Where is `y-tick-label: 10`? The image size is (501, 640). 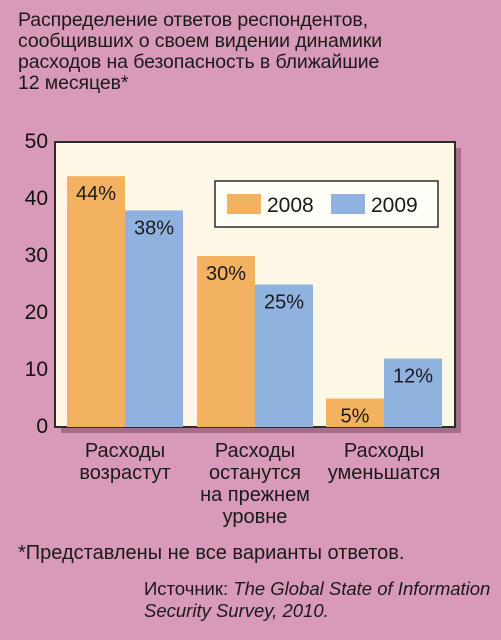
y-tick-label: 10 is located at coordinates (36, 369).